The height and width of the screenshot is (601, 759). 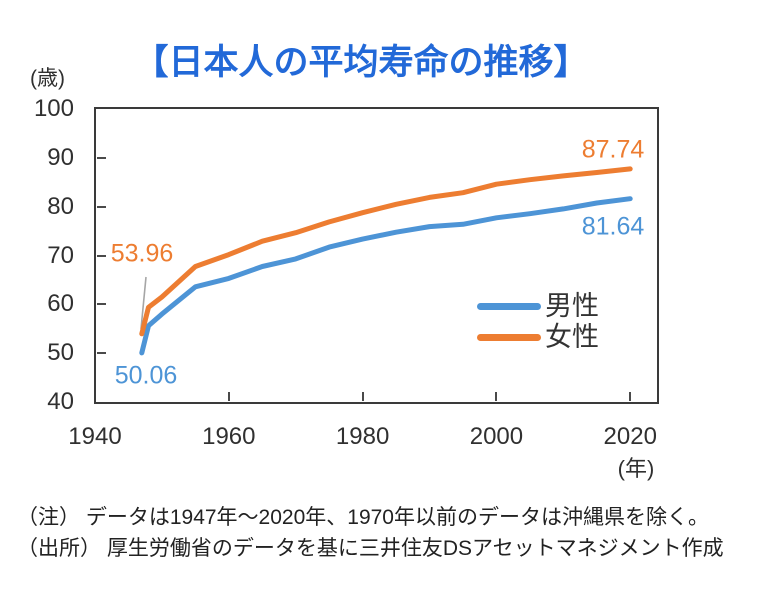 I want to click on x-tick-label: 1940, so click(x=95, y=436).